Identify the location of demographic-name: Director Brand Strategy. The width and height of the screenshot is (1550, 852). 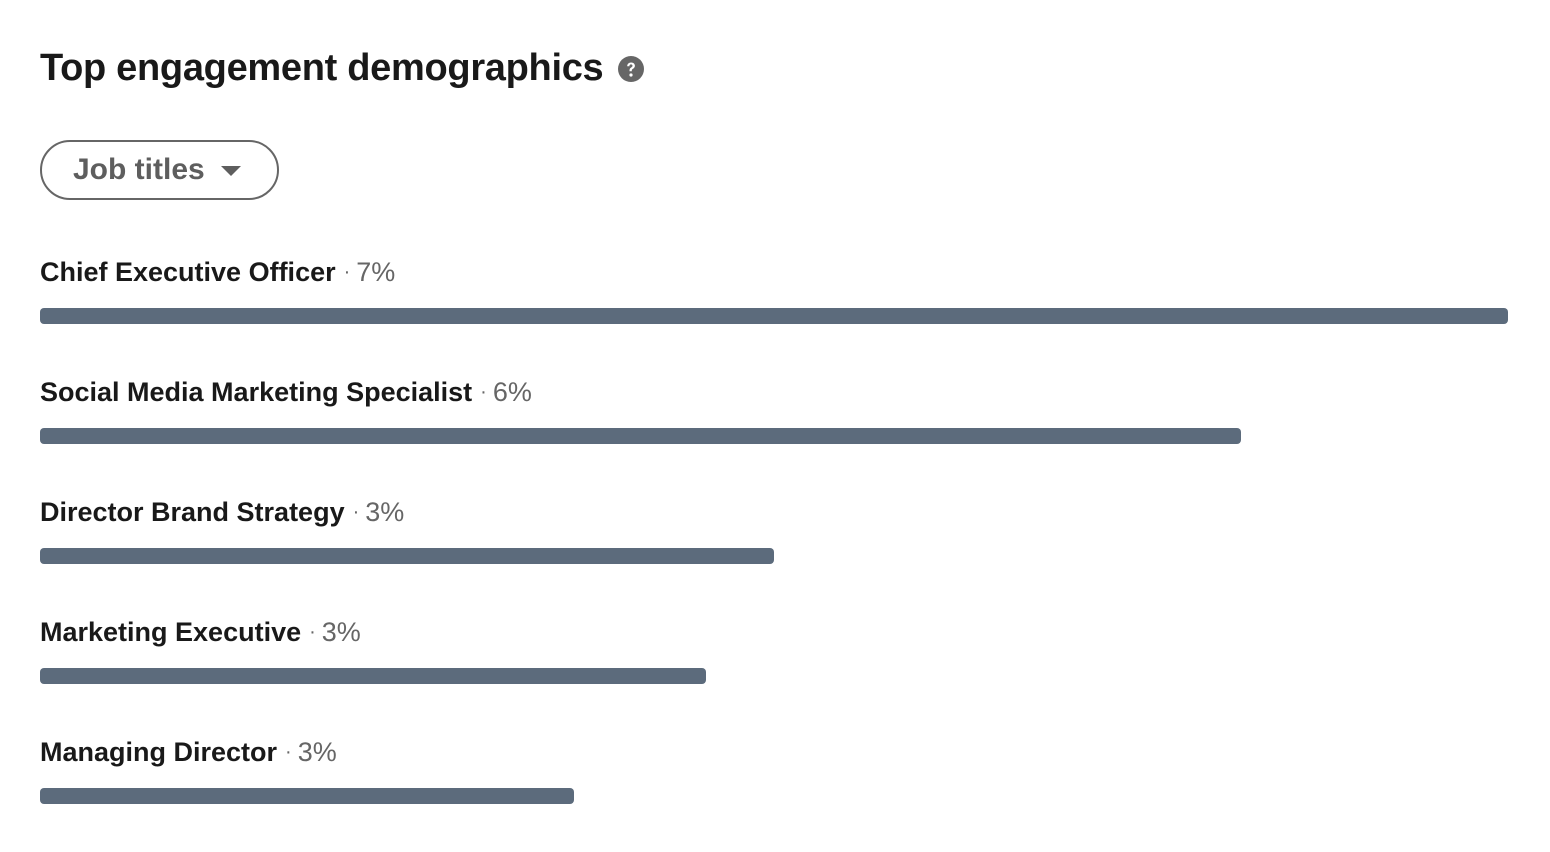
(192, 512).